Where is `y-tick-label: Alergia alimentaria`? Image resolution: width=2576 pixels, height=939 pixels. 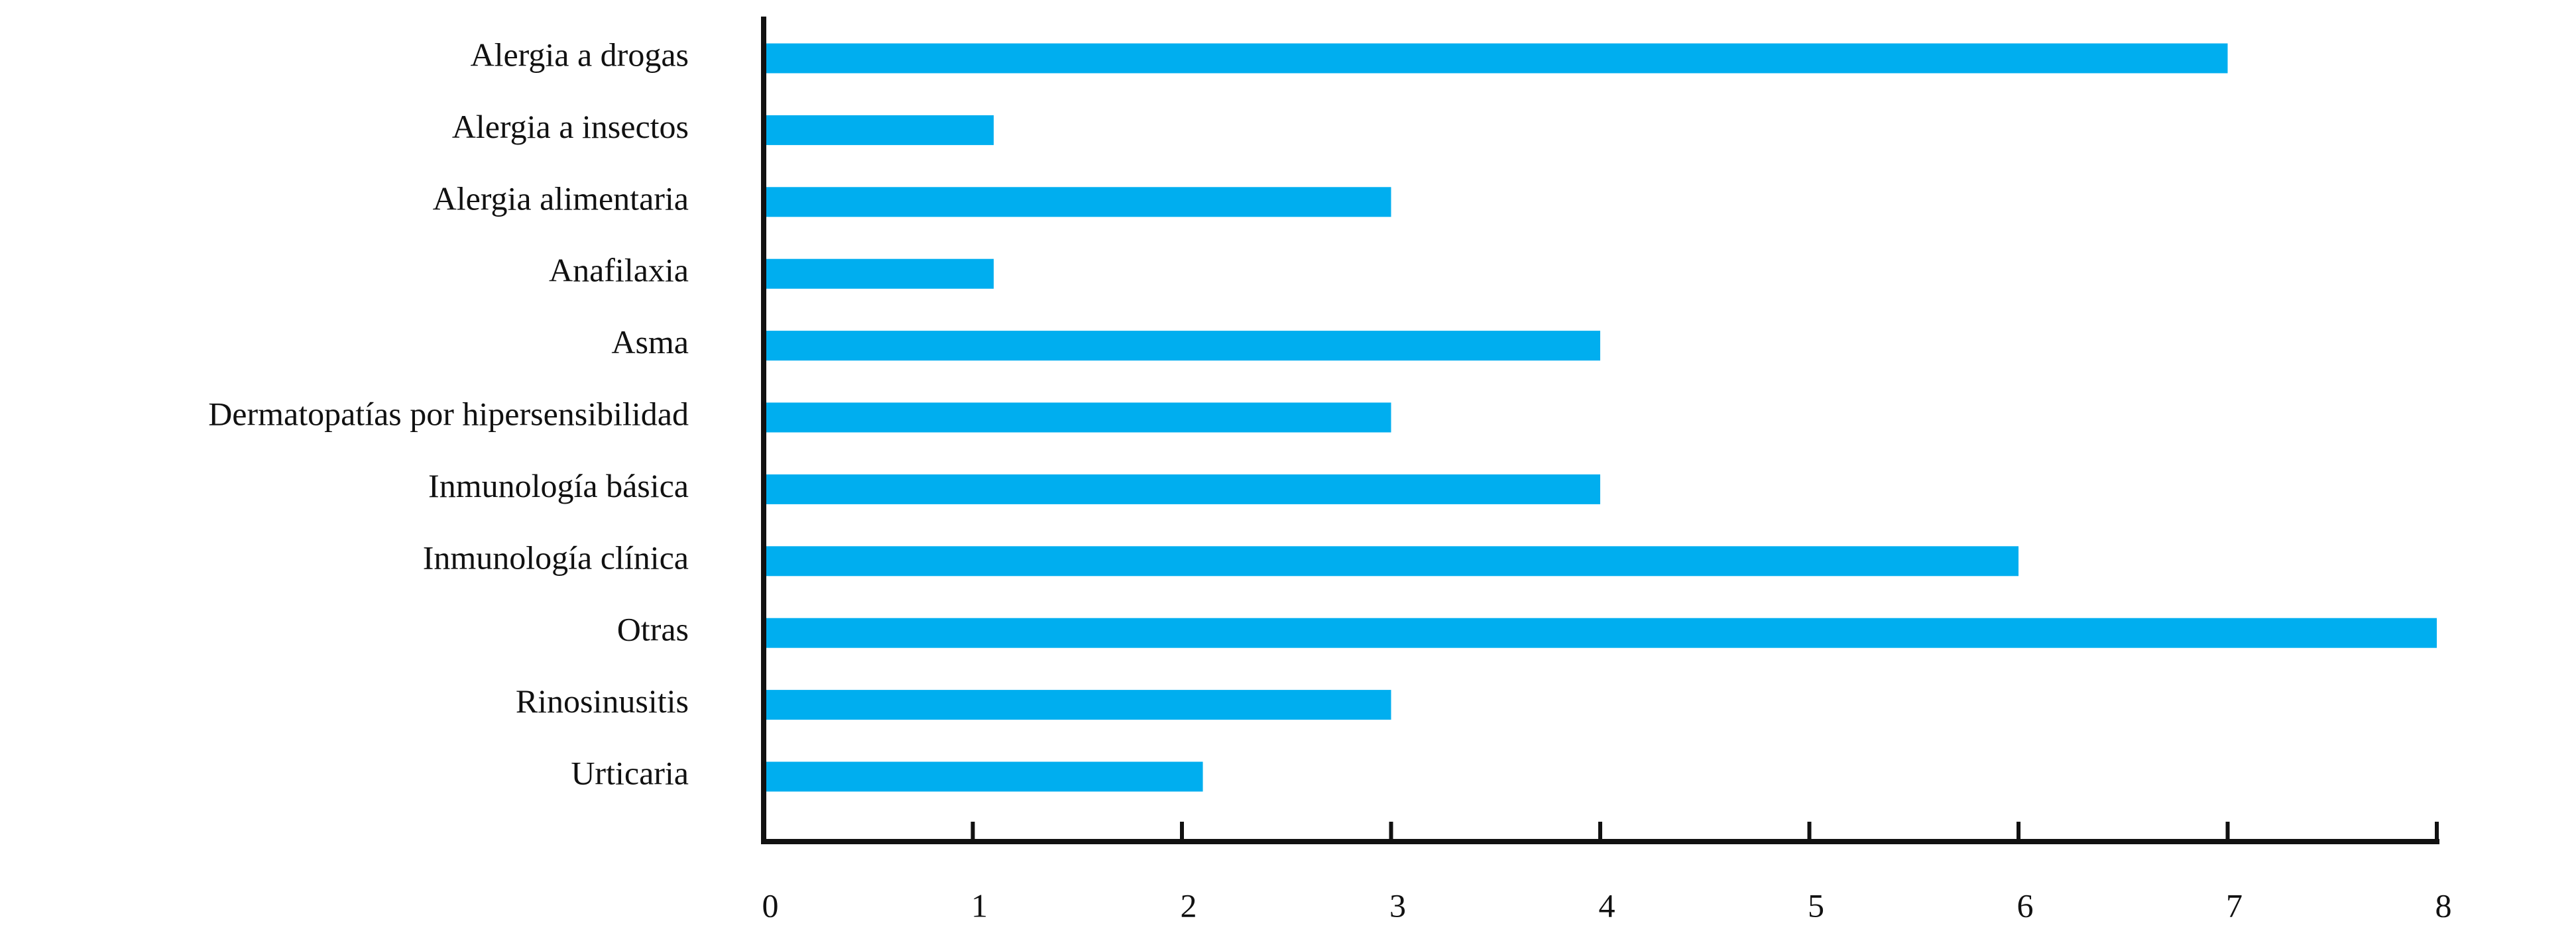 y-tick-label: Alergia alimentaria is located at coordinates (561, 198).